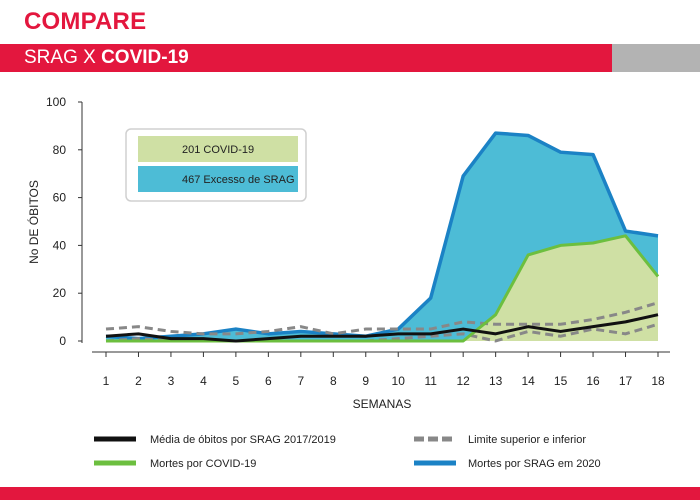 Image resolution: width=700 pixels, height=500 pixels. What do you see at coordinates (60, 245) in the screenshot?
I see `y-tick-label: 40` at bounding box center [60, 245].